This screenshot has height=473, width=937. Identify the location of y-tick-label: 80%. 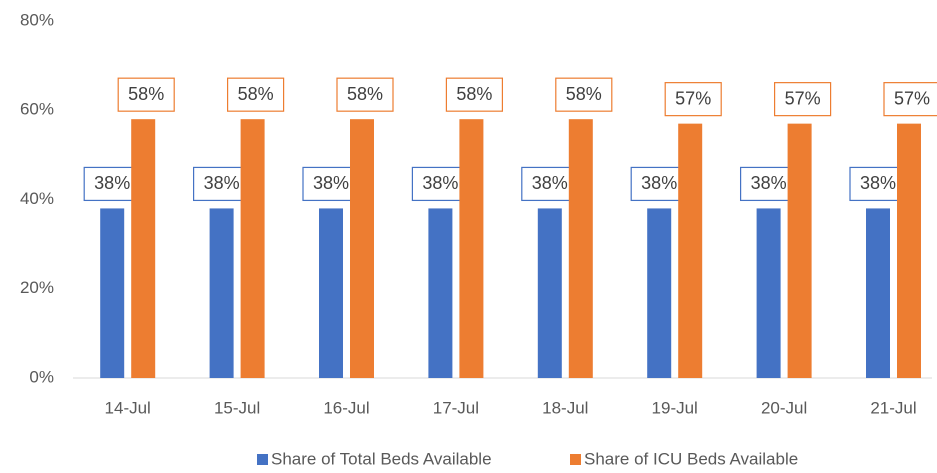
(37, 19).